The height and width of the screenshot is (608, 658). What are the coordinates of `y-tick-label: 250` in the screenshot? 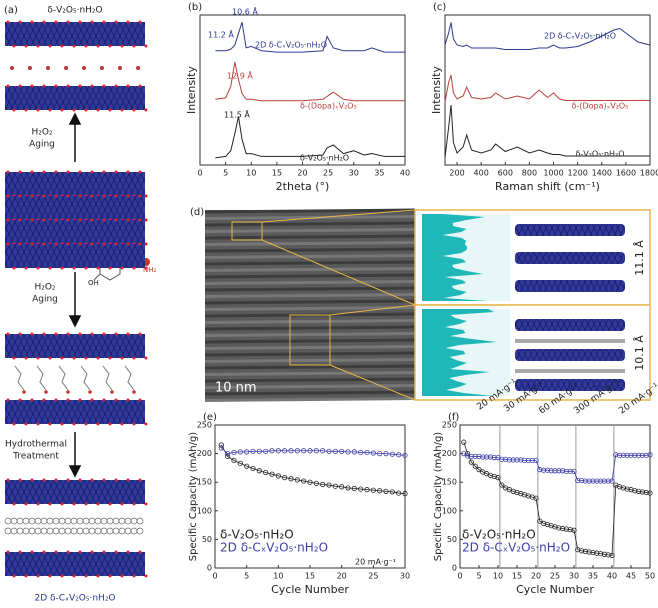 It's located at (204, 425).